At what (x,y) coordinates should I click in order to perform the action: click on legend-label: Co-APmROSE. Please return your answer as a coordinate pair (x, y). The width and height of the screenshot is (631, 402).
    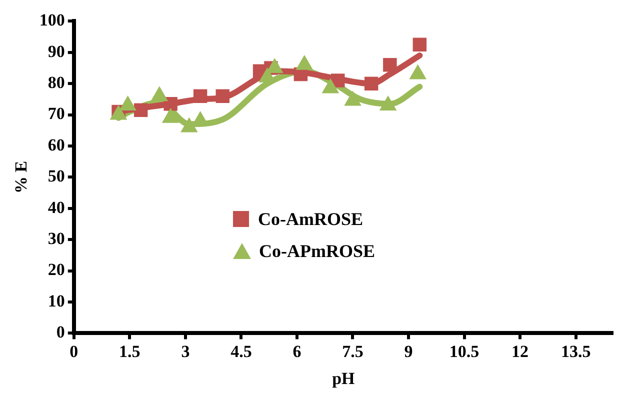
    Looking at the image, I should click on (317, 251).